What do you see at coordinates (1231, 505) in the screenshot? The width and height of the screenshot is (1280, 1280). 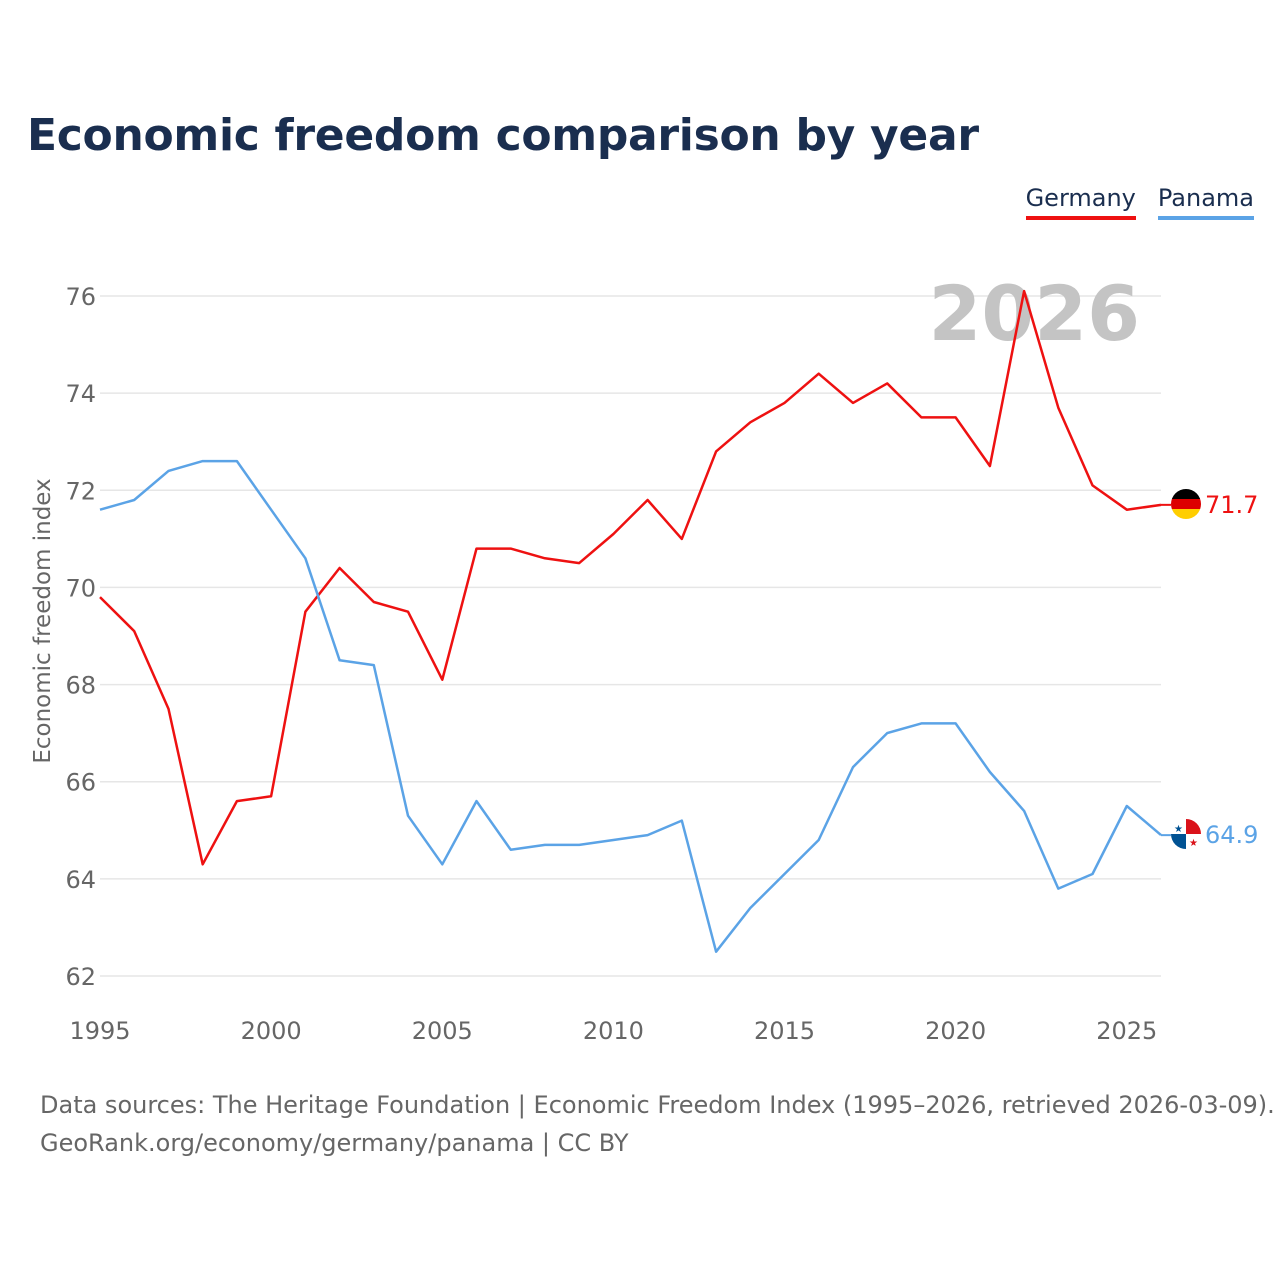 I see `end-label-germany: 71.7` at bounding box center [1231, 505].